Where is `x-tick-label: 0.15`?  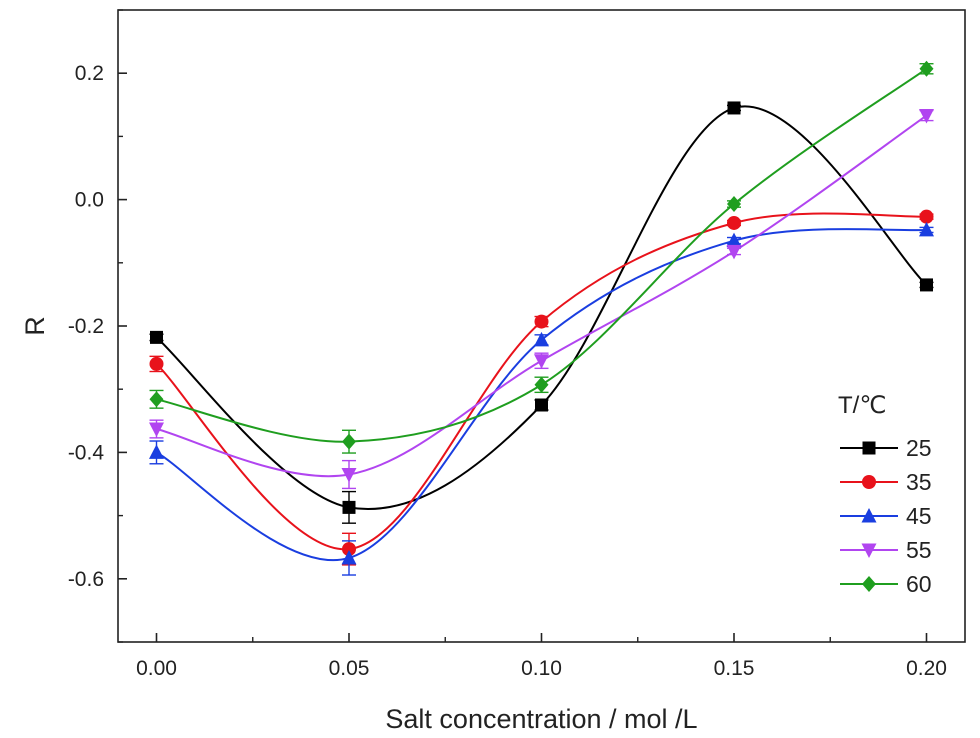 x-tick-label: 0.15 is located at coordinates (734, 668).